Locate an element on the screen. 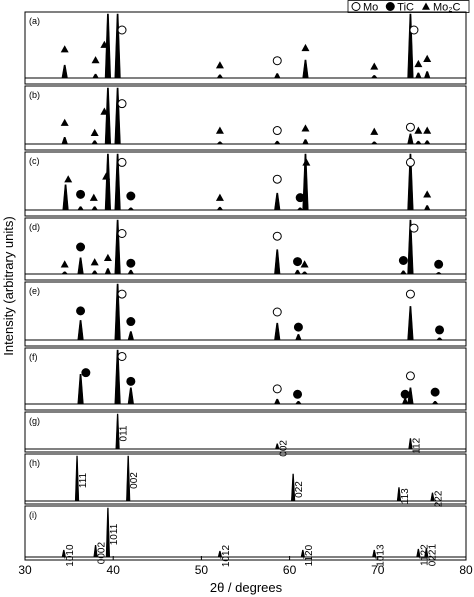 This screenshot has width=474, height=597. panel-label: (d) is located at coordinates (34, 227).